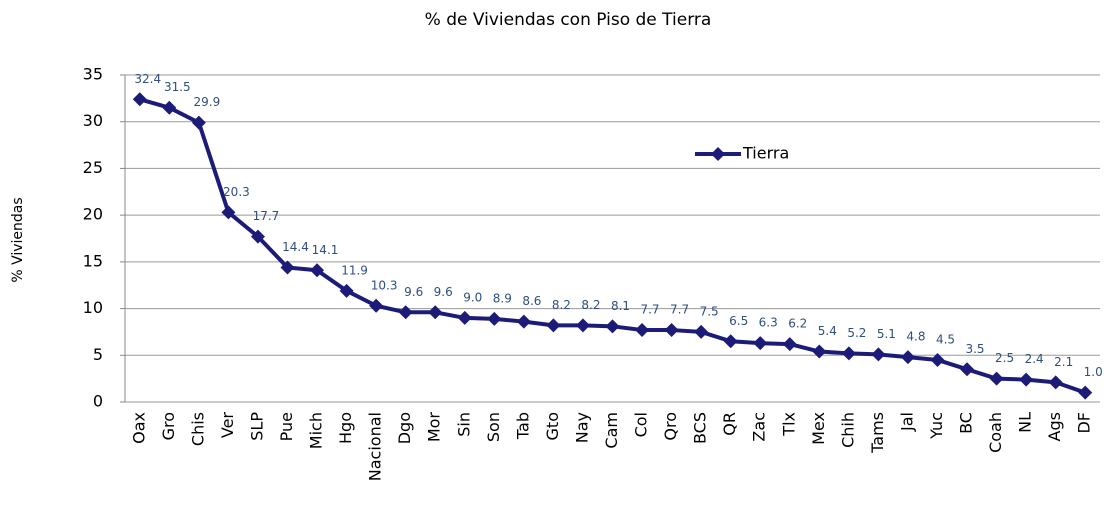 The height and width of the screenshot is (506, 1104). I want to click on x-tick-label: Son, so click(493, 427).